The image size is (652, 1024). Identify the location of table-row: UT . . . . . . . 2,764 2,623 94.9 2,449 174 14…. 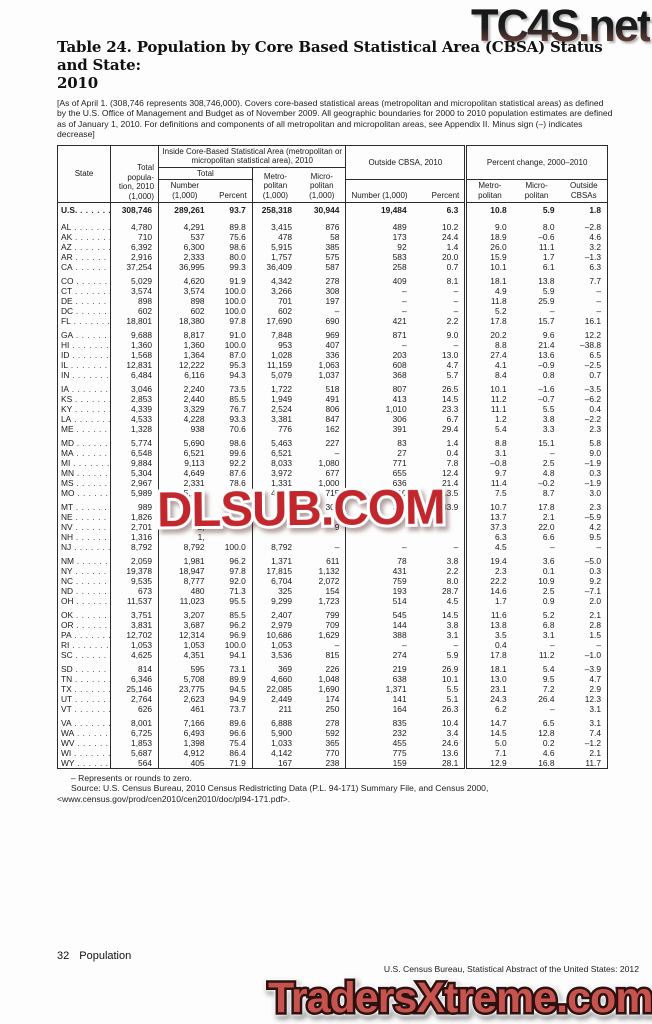
(332, 699).